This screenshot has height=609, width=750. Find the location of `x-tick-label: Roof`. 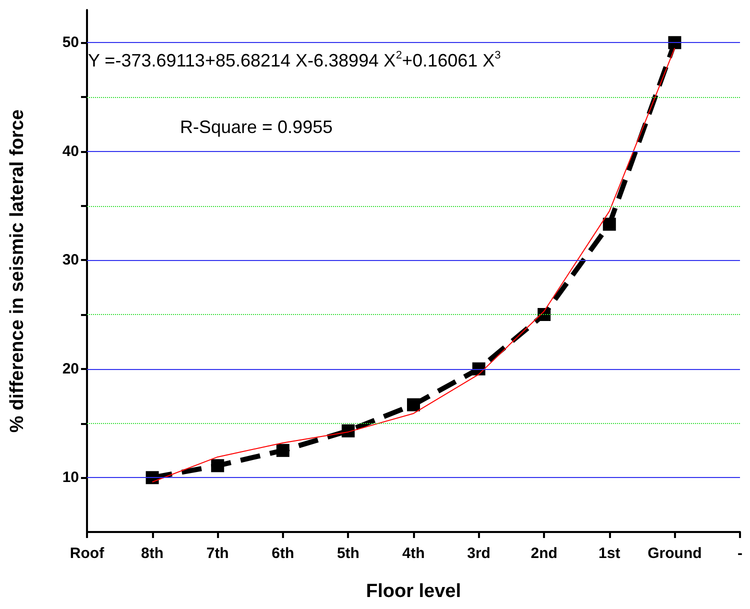

x-tick-label: Roof is located at coordinates (88, 553).